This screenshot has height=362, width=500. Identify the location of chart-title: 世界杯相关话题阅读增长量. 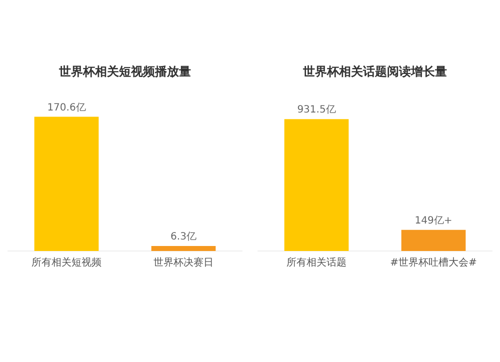
(374, 71).